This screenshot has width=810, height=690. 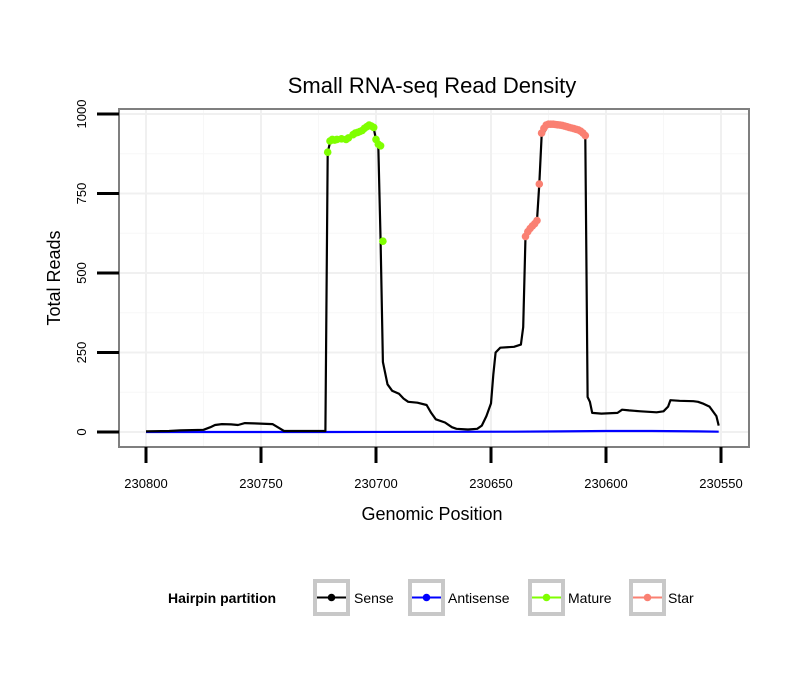 What do you see at coordinates (605, 483) in the screenshot?
I see `x-tick-label: 230600` at bounding box center [605, 483].